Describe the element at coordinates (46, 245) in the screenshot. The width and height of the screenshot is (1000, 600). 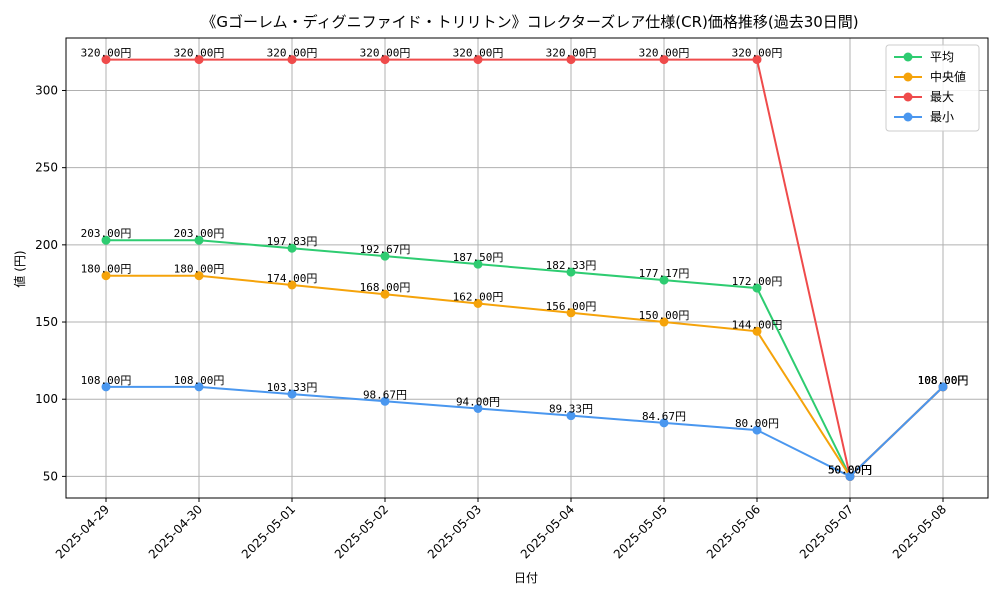
I see `y-tick-label: 200` at that location.